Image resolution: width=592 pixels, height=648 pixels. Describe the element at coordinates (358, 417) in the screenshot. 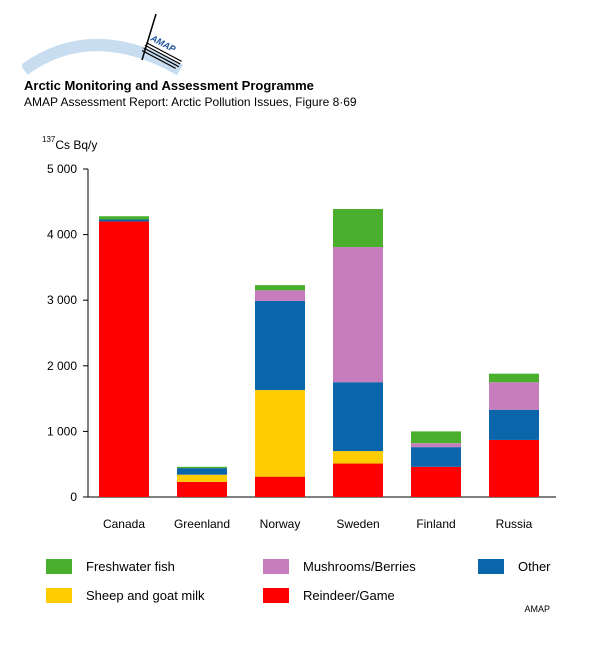

I see `bar-segment-sweden-other` at that location.